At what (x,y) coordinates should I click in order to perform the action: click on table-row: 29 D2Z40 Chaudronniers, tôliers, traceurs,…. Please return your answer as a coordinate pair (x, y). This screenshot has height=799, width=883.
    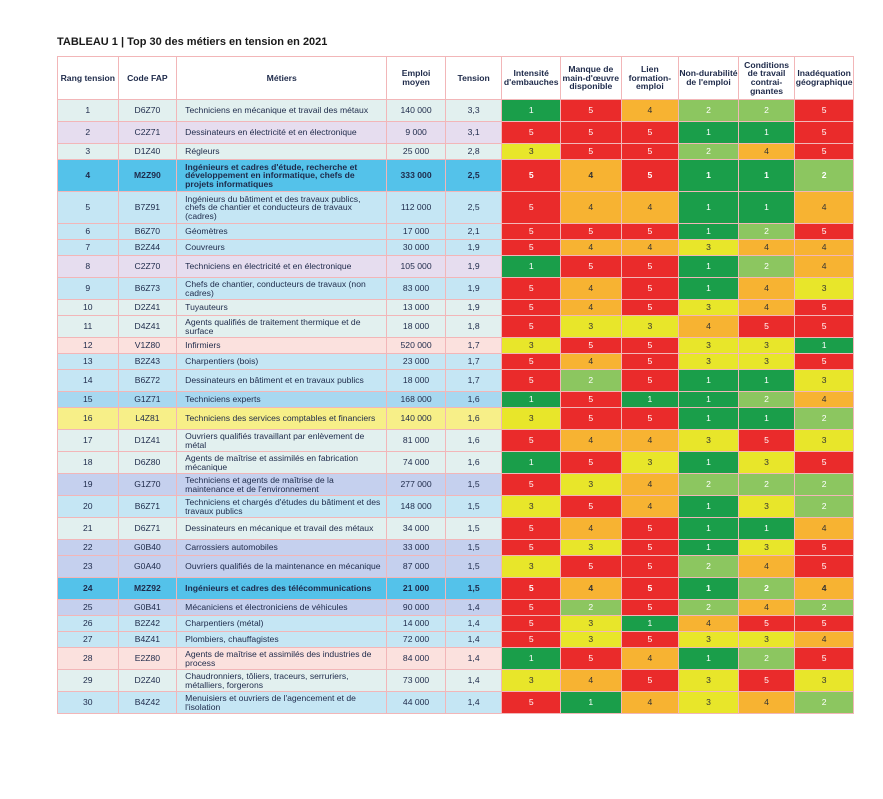
    Looking at the image, I should click on (455, 680).